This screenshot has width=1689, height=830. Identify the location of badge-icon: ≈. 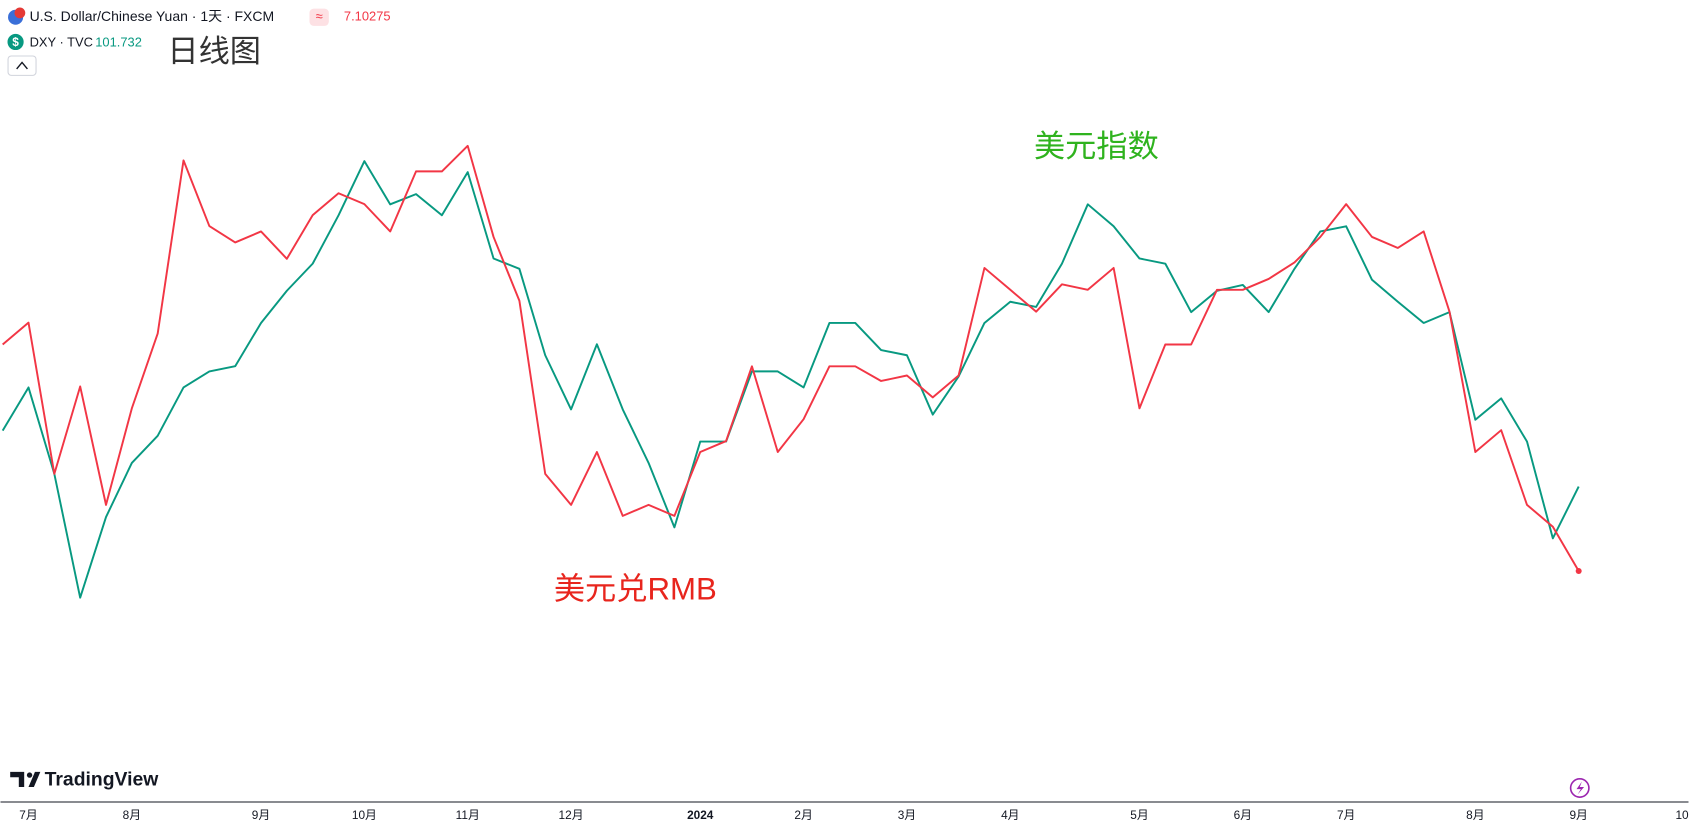
(319, 16).